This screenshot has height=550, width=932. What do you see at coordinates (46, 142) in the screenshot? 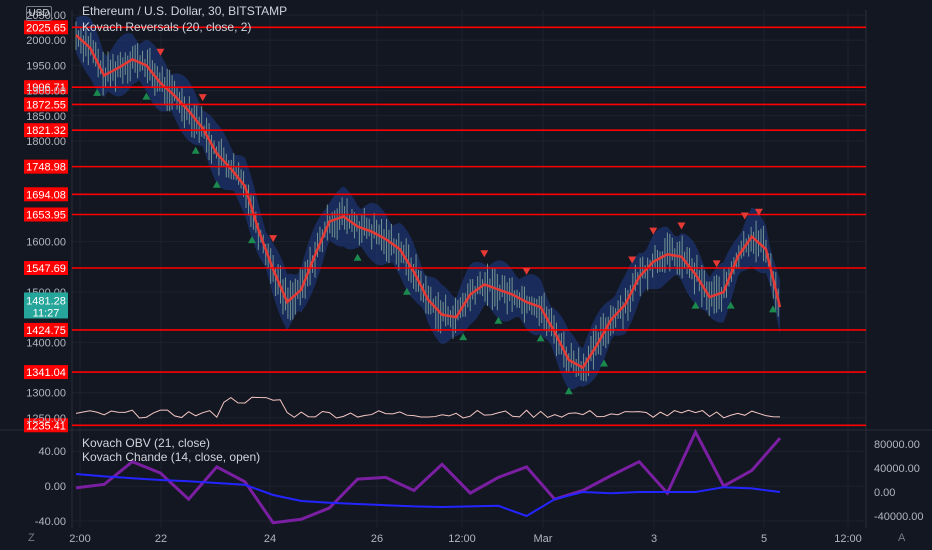
I see `y-tick-label: 1800.00` at bounding box center [46, 142].